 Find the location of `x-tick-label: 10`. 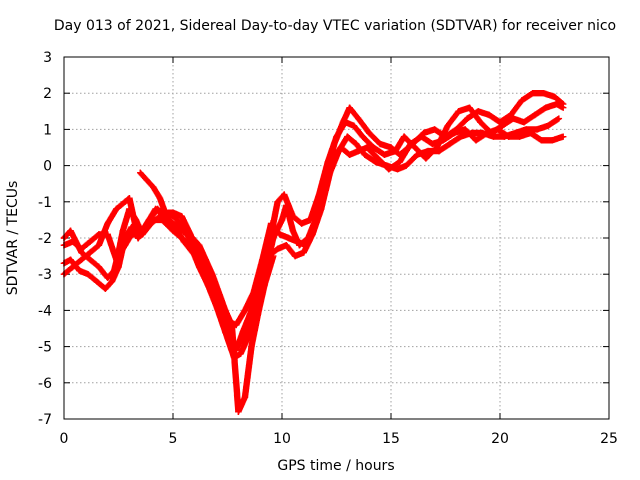

x-tick-label: 10 is located at coordinates (282, 439).